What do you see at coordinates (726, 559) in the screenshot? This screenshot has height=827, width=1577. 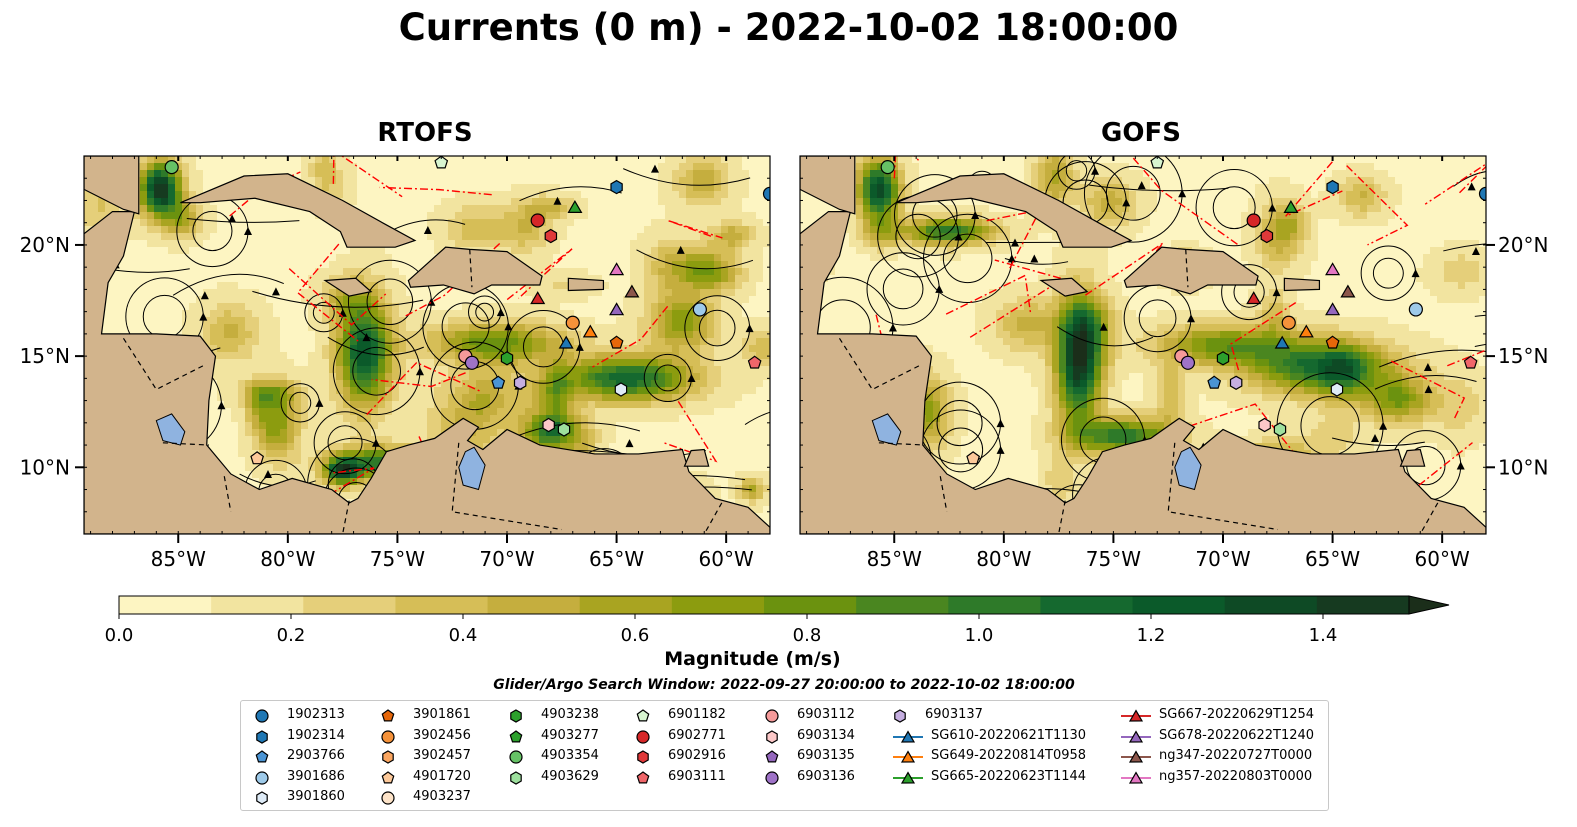 I see `lon-tick-label: 60°W` at bounding box center [726, 559].